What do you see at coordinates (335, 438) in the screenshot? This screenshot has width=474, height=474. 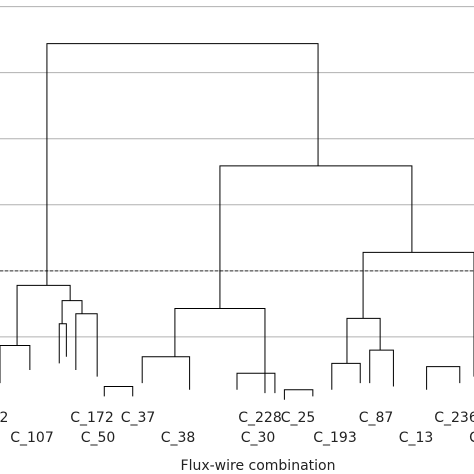 I see `leaf-label: C_193` at bounding box center [335, 438].